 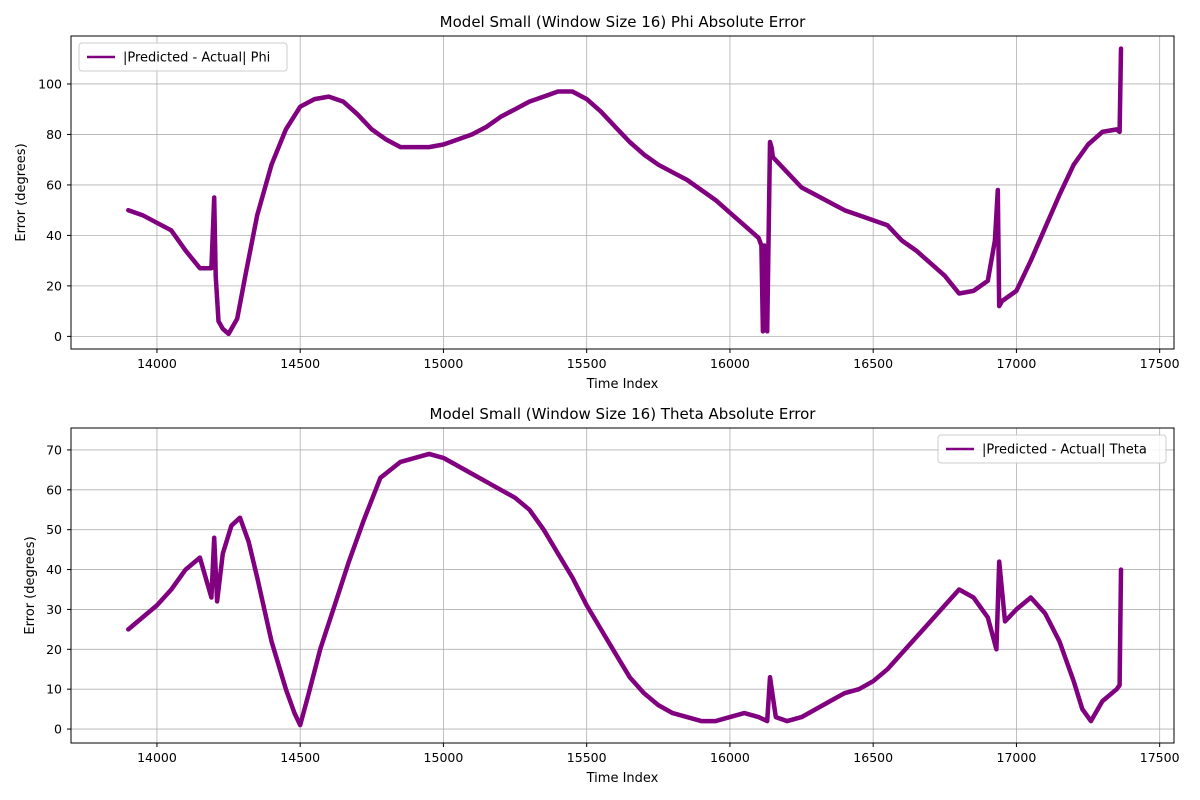 What do you see at coordinates (54, 529) in the screenshot?
I see `y-tick-label: 50` at bounding box center [54, 529].